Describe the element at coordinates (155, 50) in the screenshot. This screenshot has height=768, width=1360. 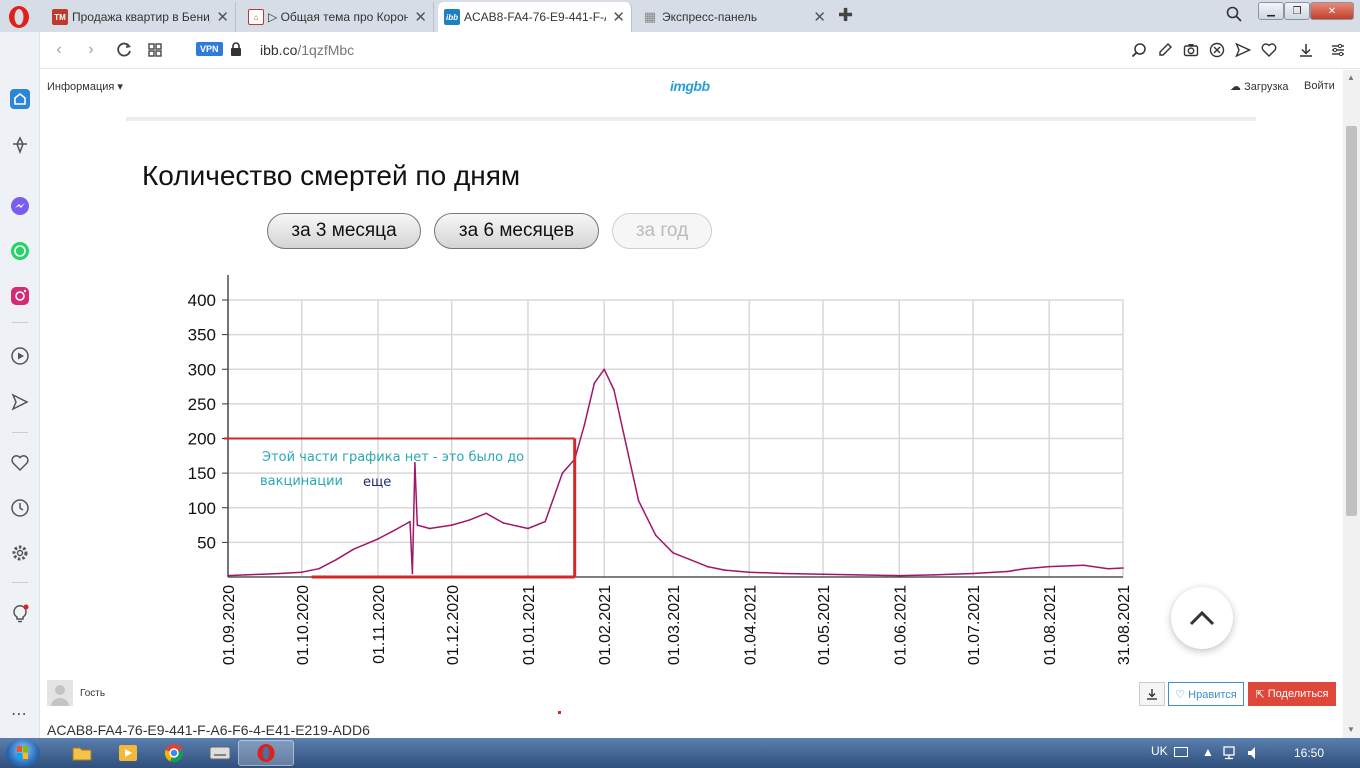
I see `tab-grid-icon` at that location.